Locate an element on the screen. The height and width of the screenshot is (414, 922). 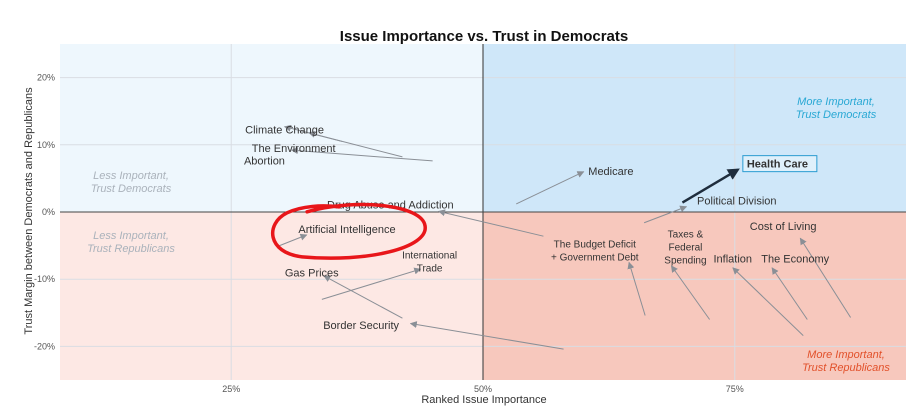
point-label-international-trade: International Trade is located at coordinates (429, 262).